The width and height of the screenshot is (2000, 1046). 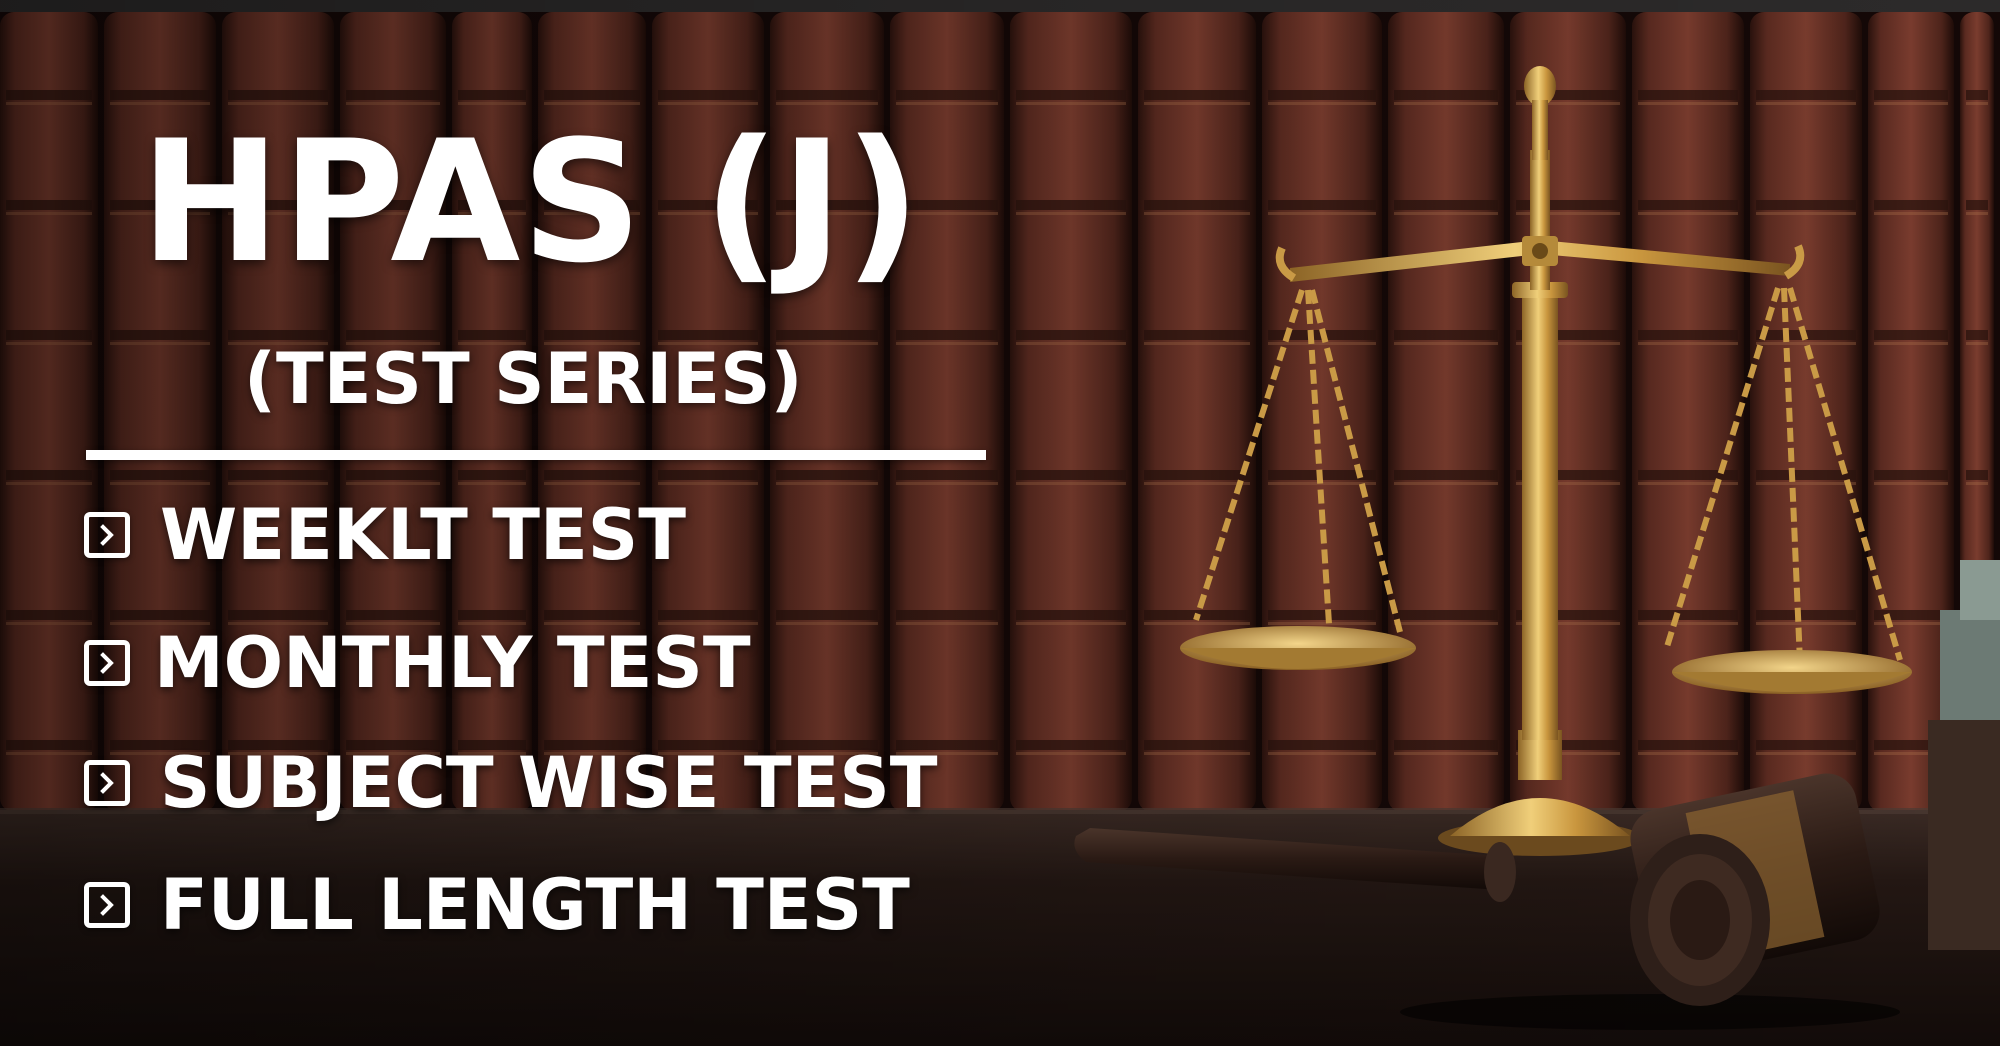 What do you see at coordinates (1487, 901) in the screenshot?
I see `gavel-image` at bounding box center [1487, 901].